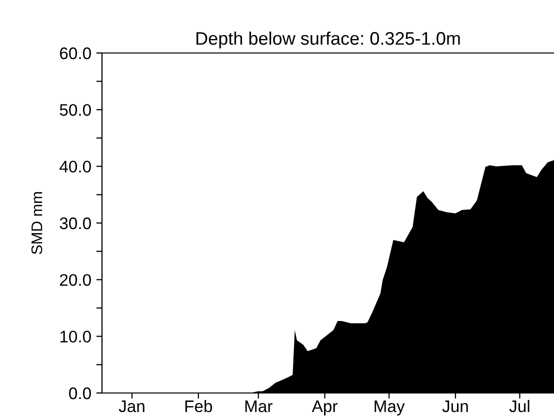  Describe the element at coordinates (36, 223) in the screenshot. I see `y-axis-title: SMD mm` at that location.